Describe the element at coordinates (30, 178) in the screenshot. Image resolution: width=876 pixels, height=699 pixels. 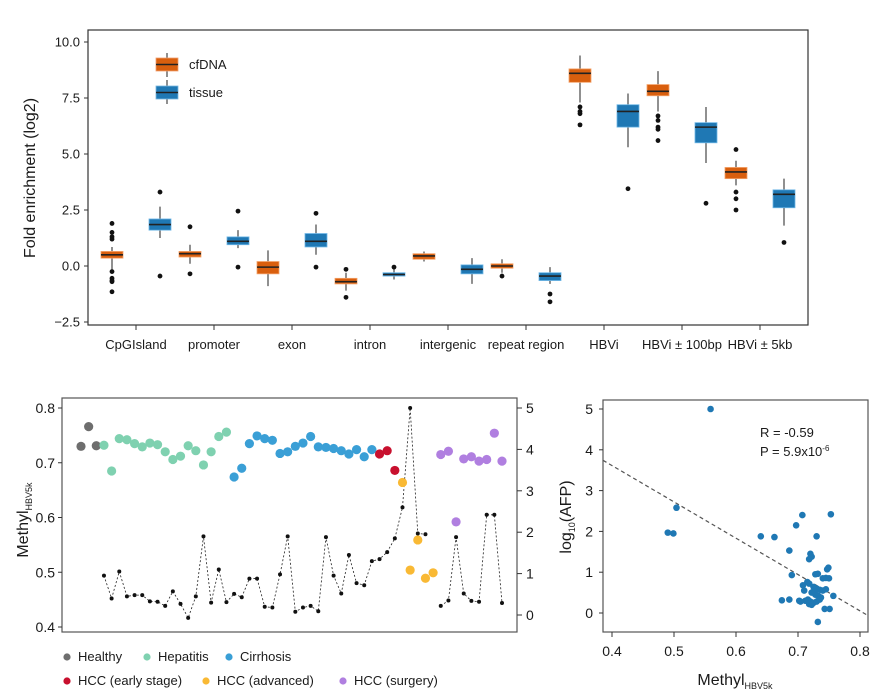
I see `boxplot-y-axis-label: Fold enrichment (log2)` at that location.